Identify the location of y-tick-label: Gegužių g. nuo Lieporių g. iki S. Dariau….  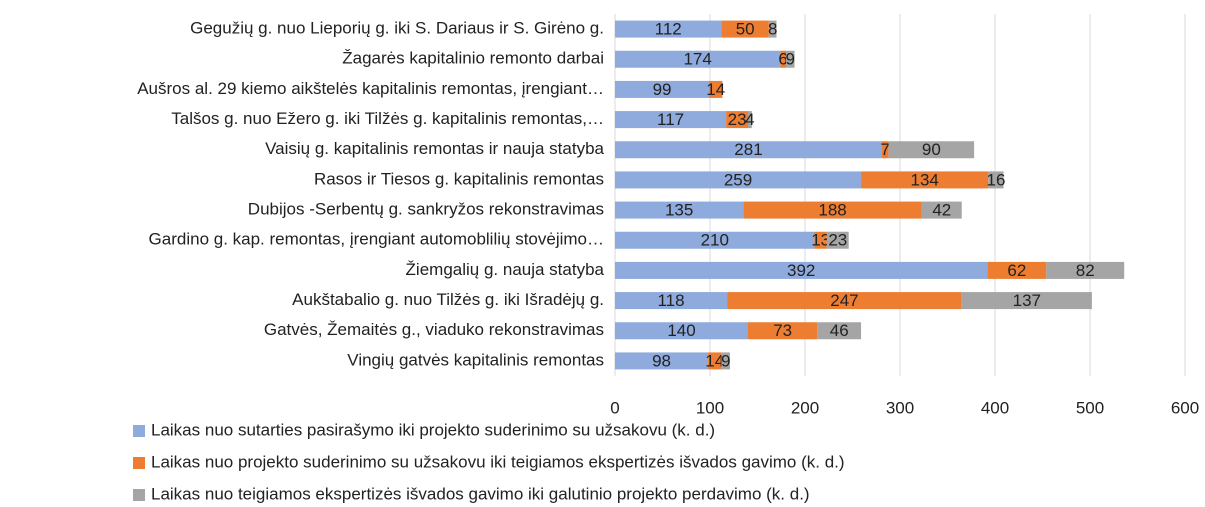
(397, 28).